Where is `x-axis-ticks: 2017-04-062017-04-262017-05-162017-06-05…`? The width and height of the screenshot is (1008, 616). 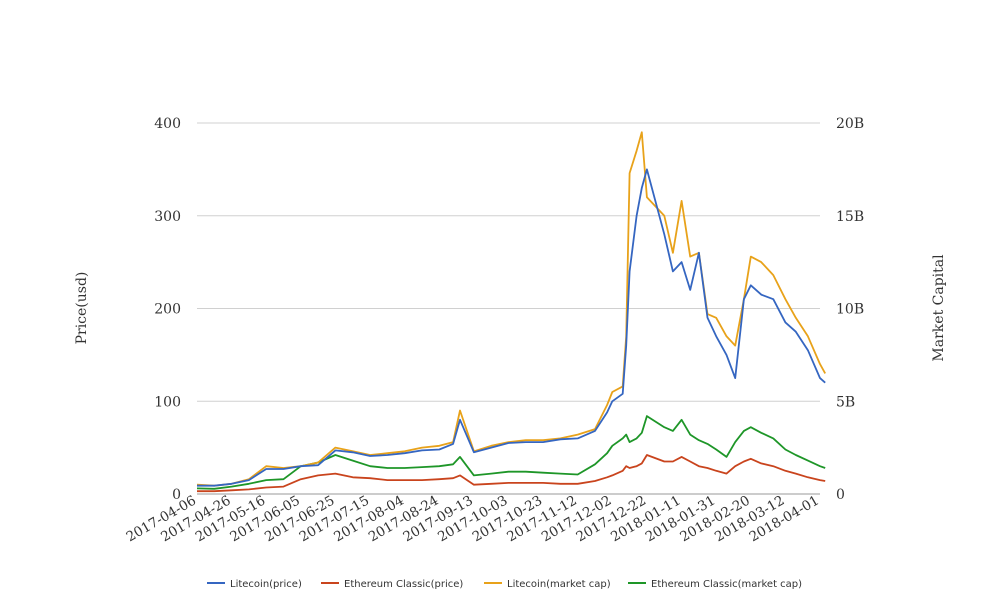 x-axis-ticks: 2017-04-062017-04-262017-05-162017-06-05… is located at coordinates (473, 519).